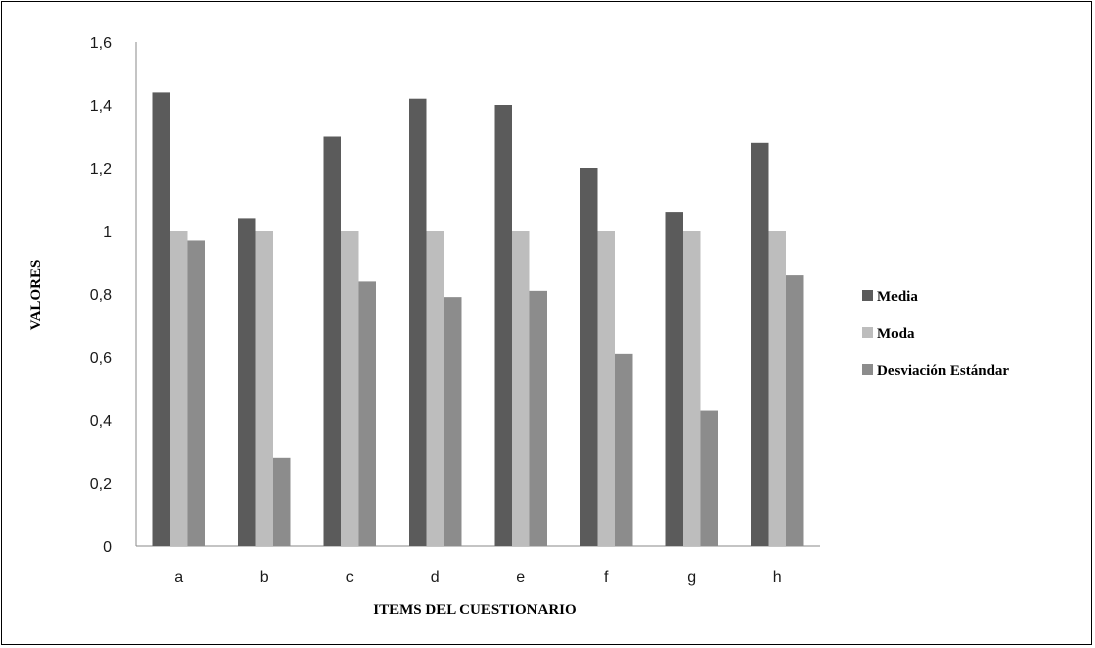 This screenshot has height=648, width=1095. What do you see at coordinates (606, 388) in the screenshot?
I see `bar-moda-f` at bounding box center [606, 388].